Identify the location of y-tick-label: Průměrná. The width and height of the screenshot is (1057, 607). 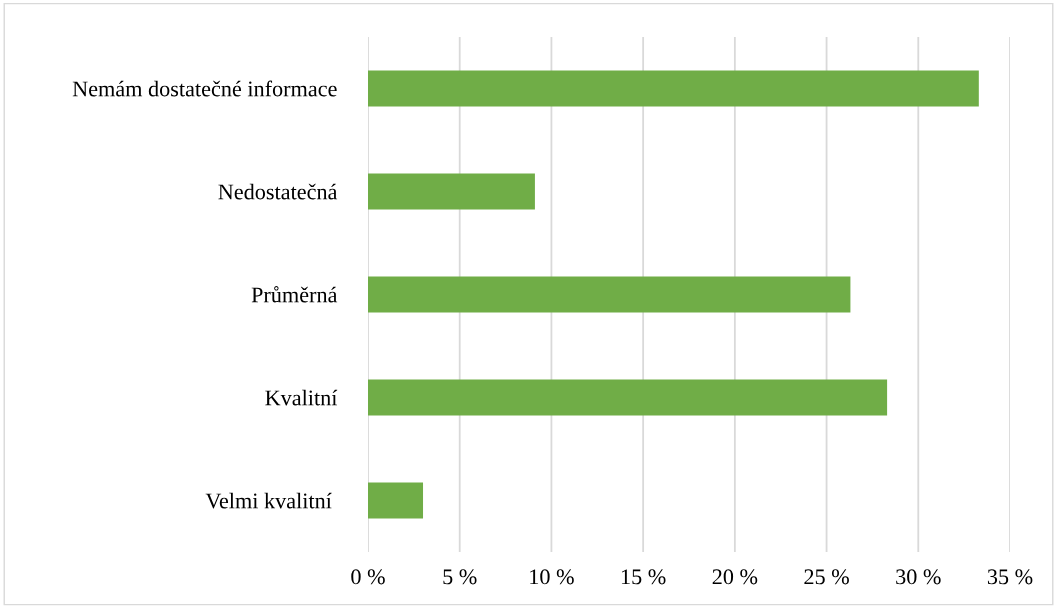
(294, 294).